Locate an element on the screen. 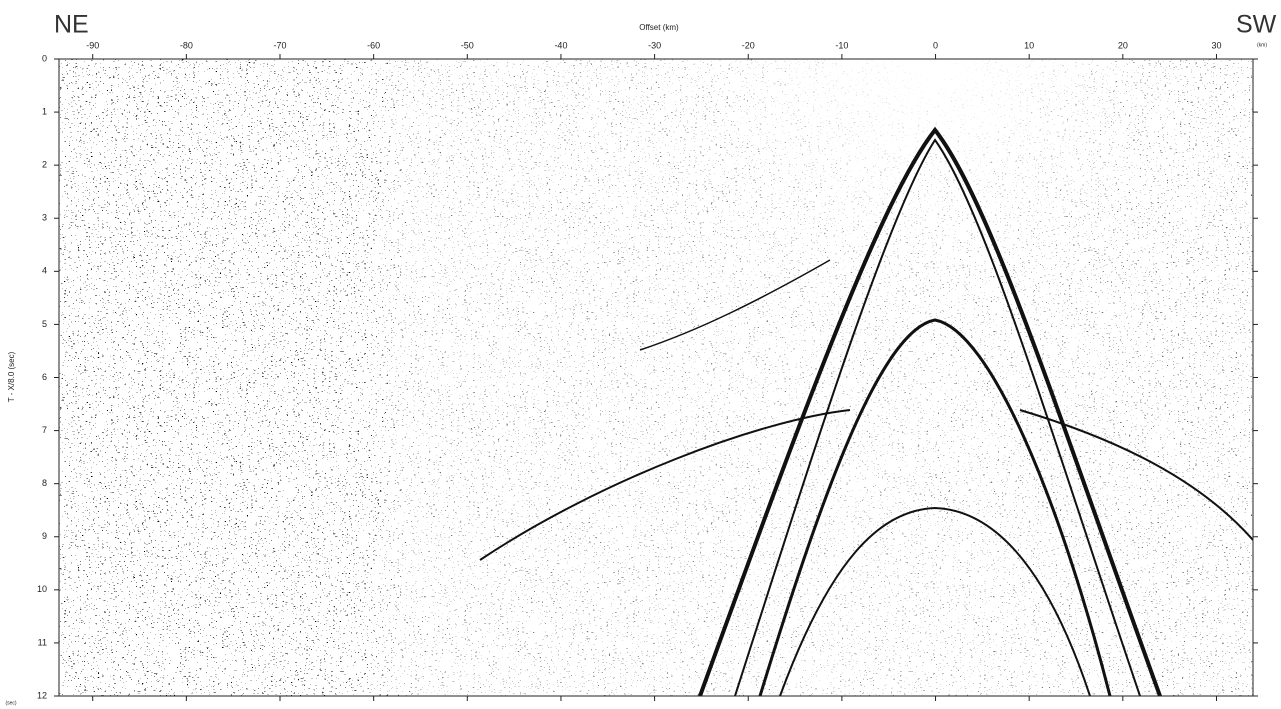 The image size is (1281, 709). y-tick-label: 4 is located at coordinates (44, 271).